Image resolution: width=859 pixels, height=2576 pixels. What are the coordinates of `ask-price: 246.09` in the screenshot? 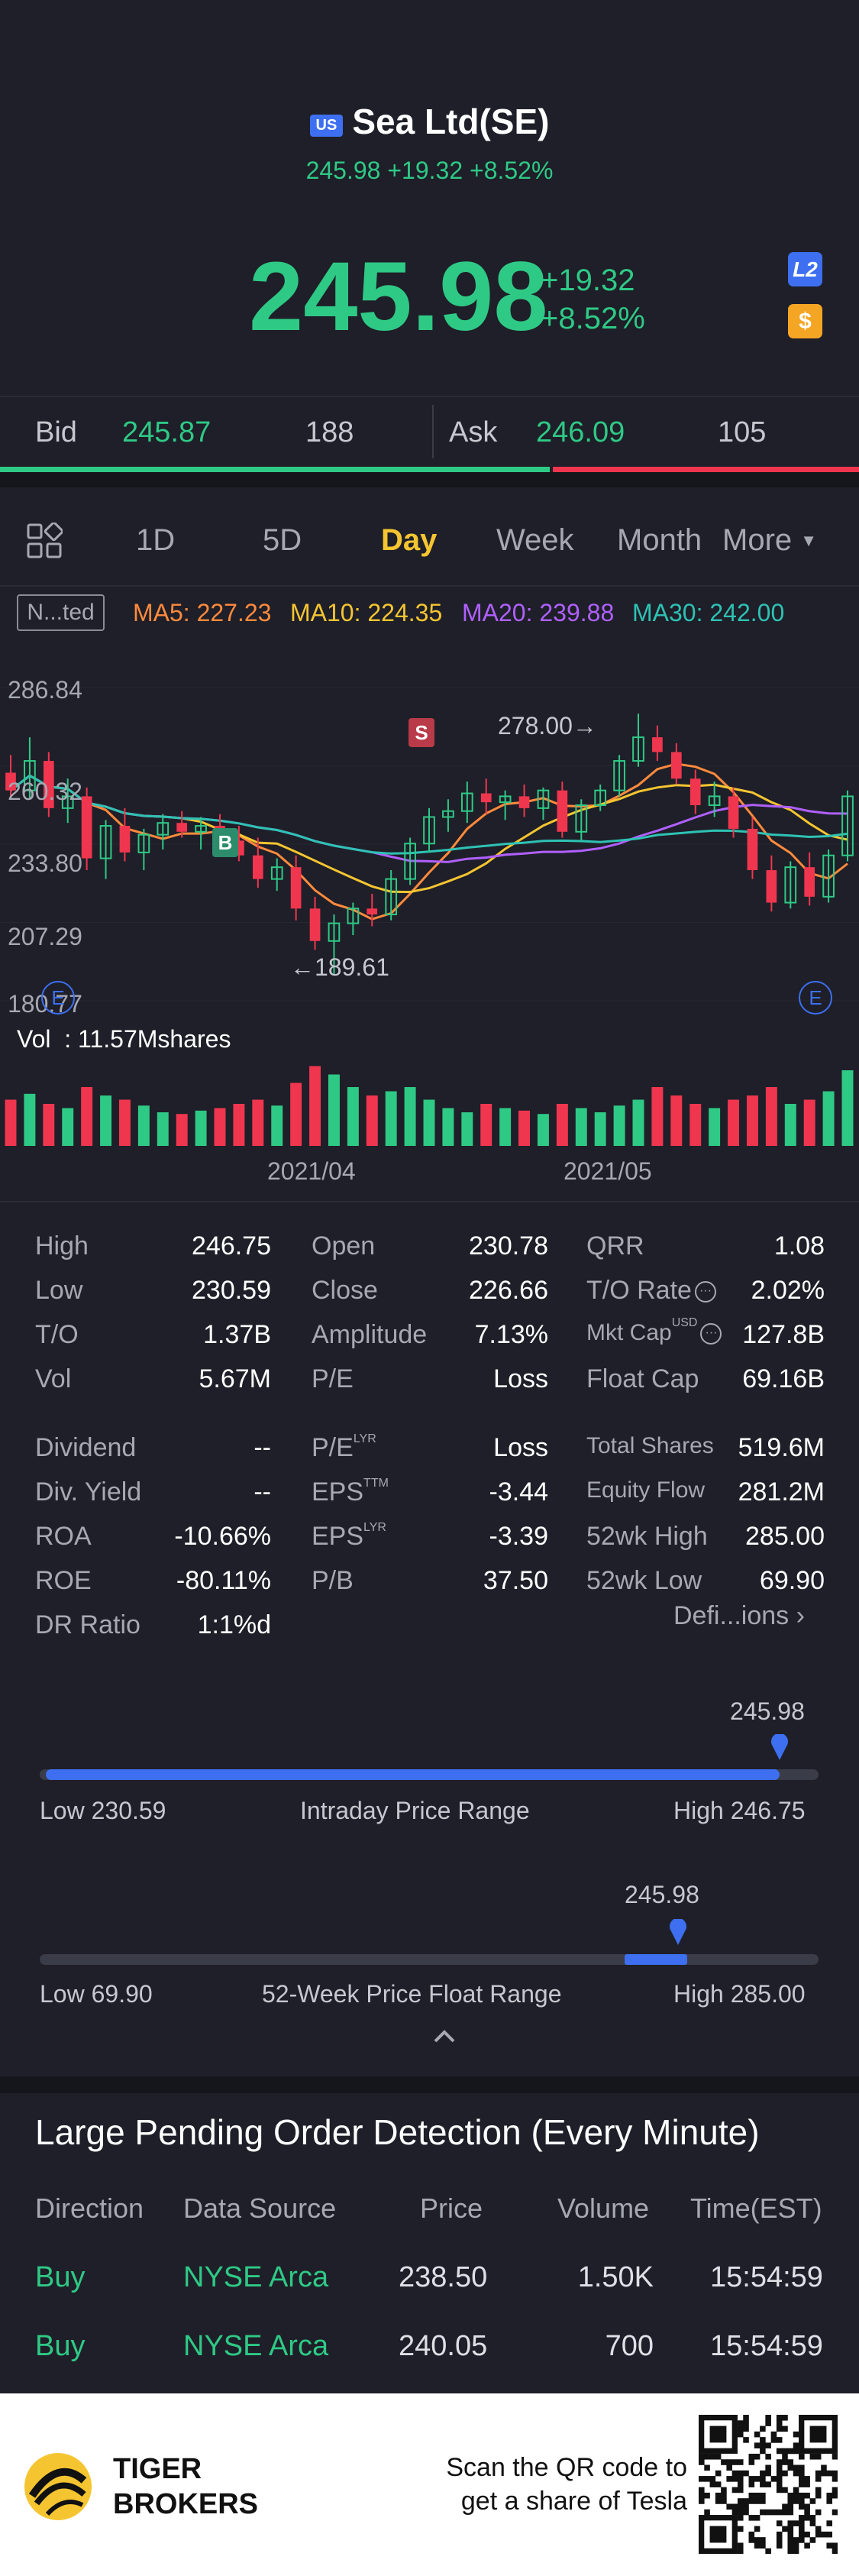 It's located at (580, 432).